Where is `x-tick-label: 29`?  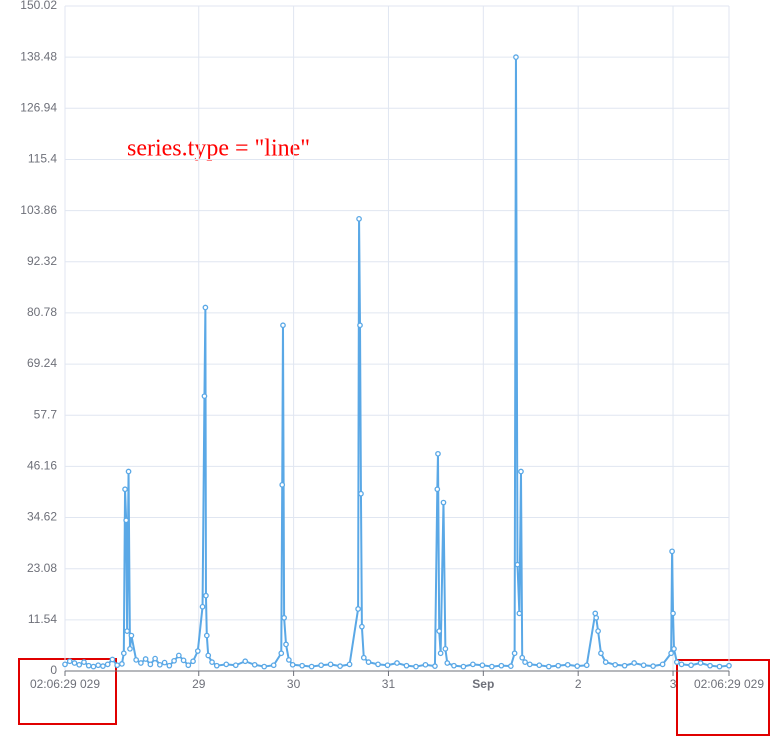 x-tick-label: 29 is located at coordinates (199, 684).